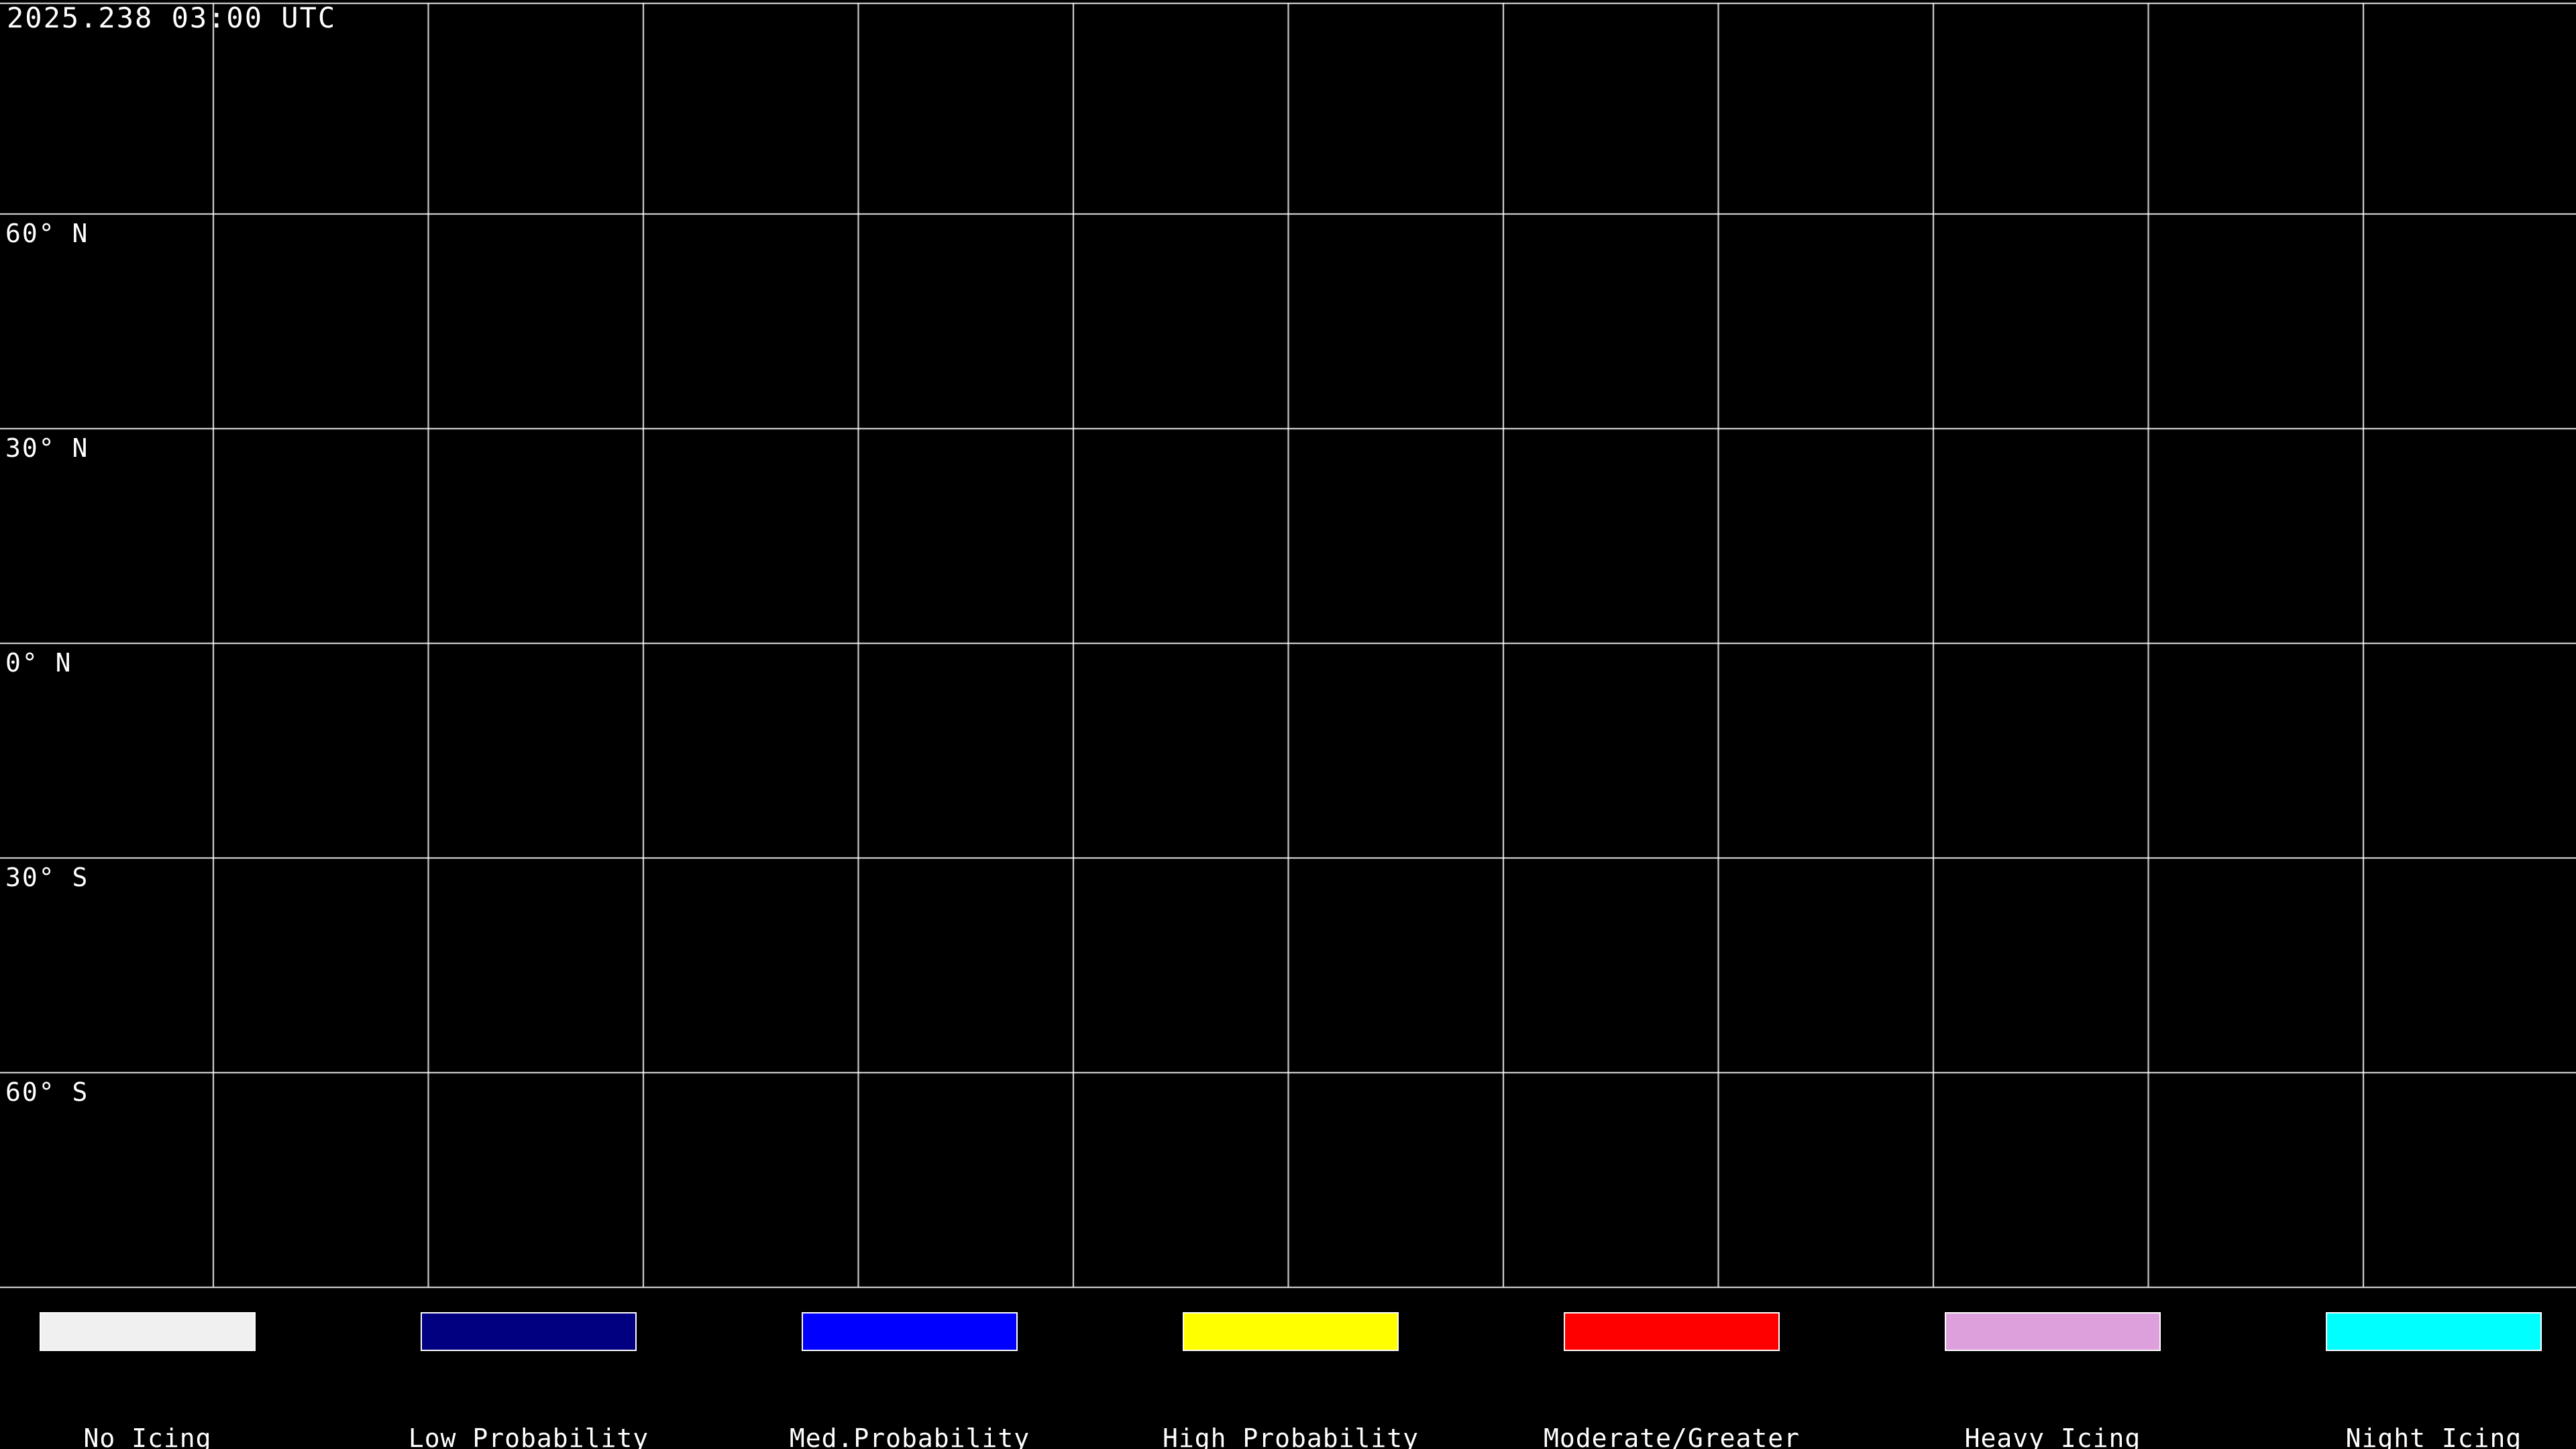 This screenshot has width=2576, height=1449. I want to click on lat-label-0n: 0° N, so click(38, 663).